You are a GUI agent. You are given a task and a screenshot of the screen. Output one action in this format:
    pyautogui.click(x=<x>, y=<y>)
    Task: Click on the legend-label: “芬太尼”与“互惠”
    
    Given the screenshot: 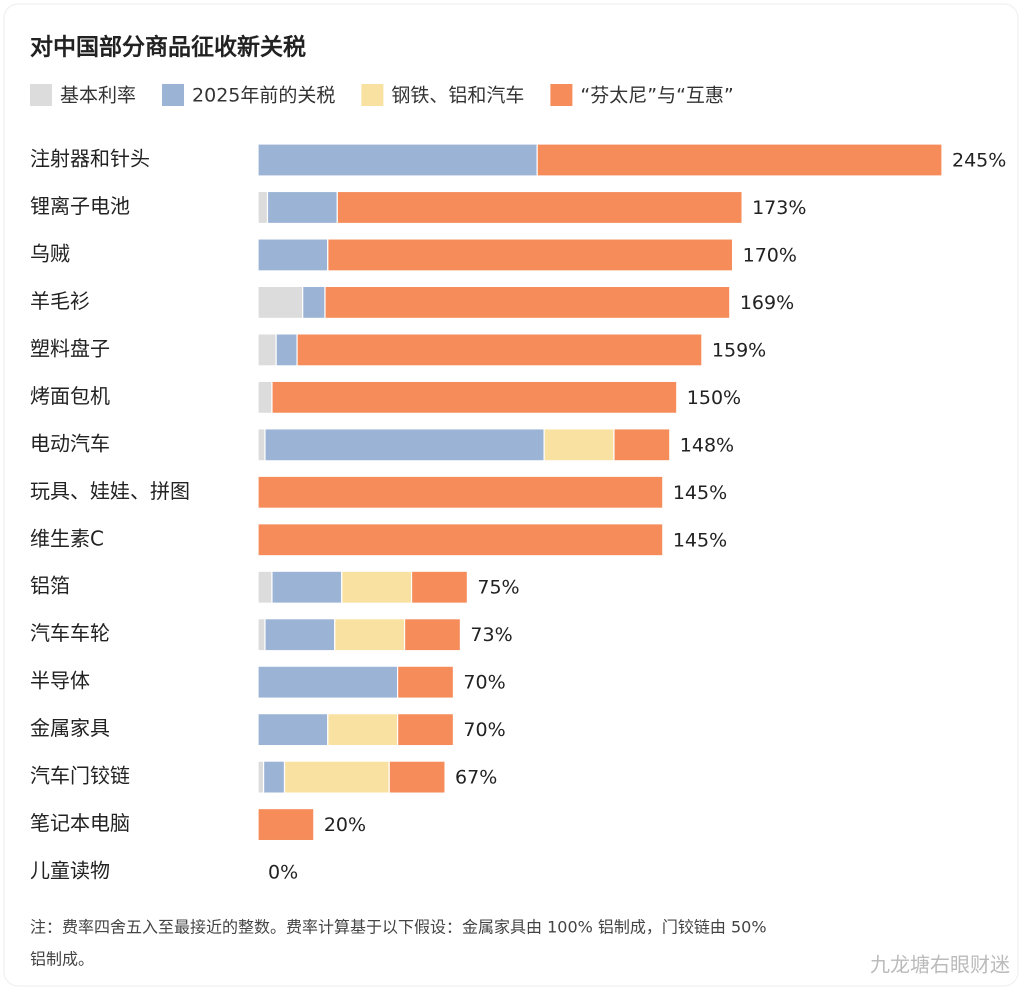 What is the action you would take?
    pyautogui.click(x=656, y=96)
    